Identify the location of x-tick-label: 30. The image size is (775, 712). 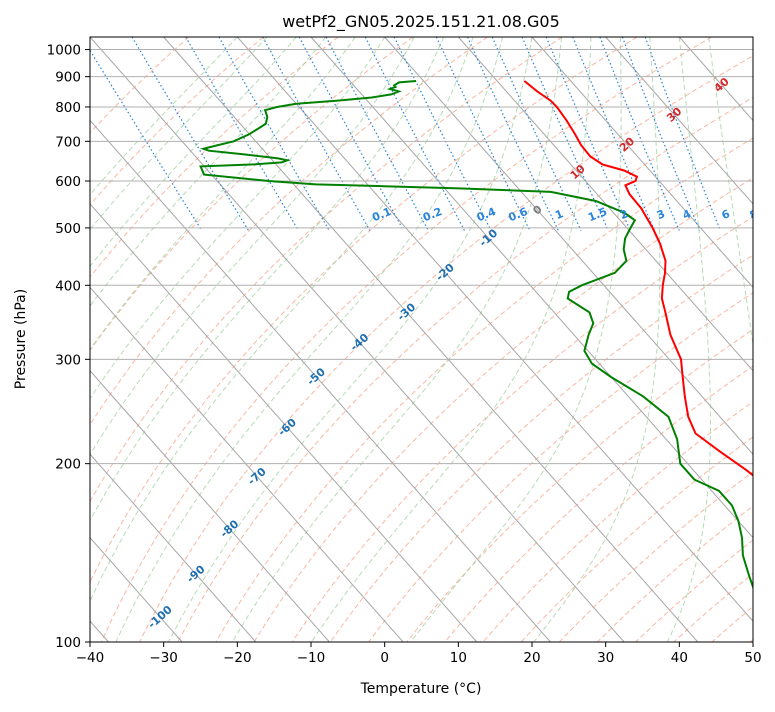
(605, 658).